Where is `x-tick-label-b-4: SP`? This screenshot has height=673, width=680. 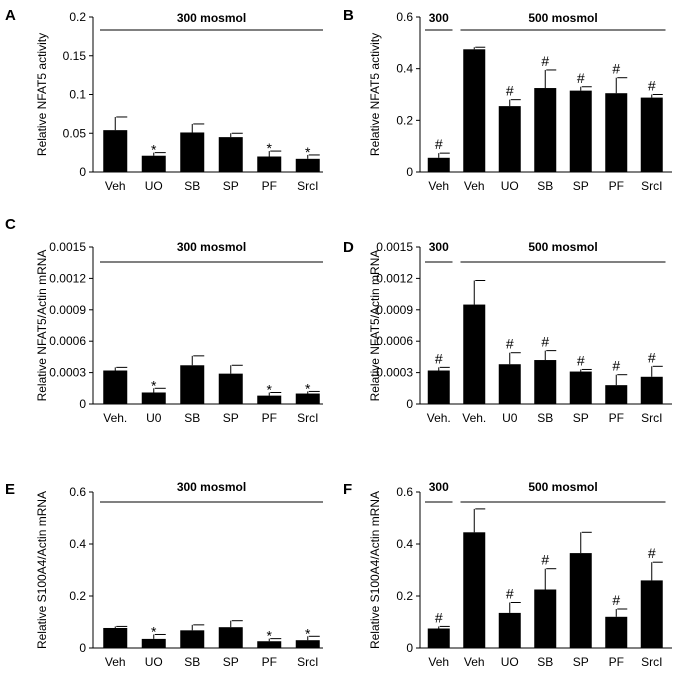
x-tick-label-b-4: SP is located at coordinates (581, 186).